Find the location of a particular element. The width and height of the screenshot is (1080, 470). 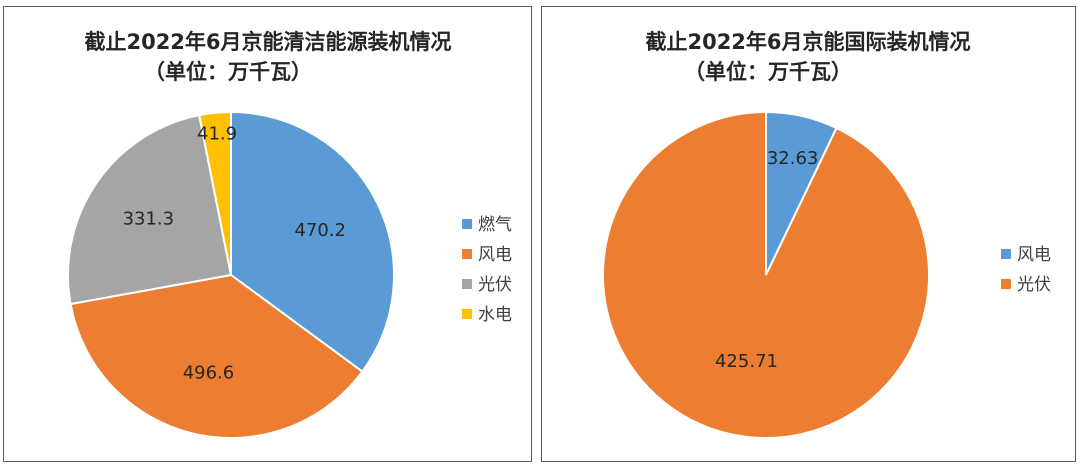

left-data-label-4: 41.9 is located at coordinates (217, 134).